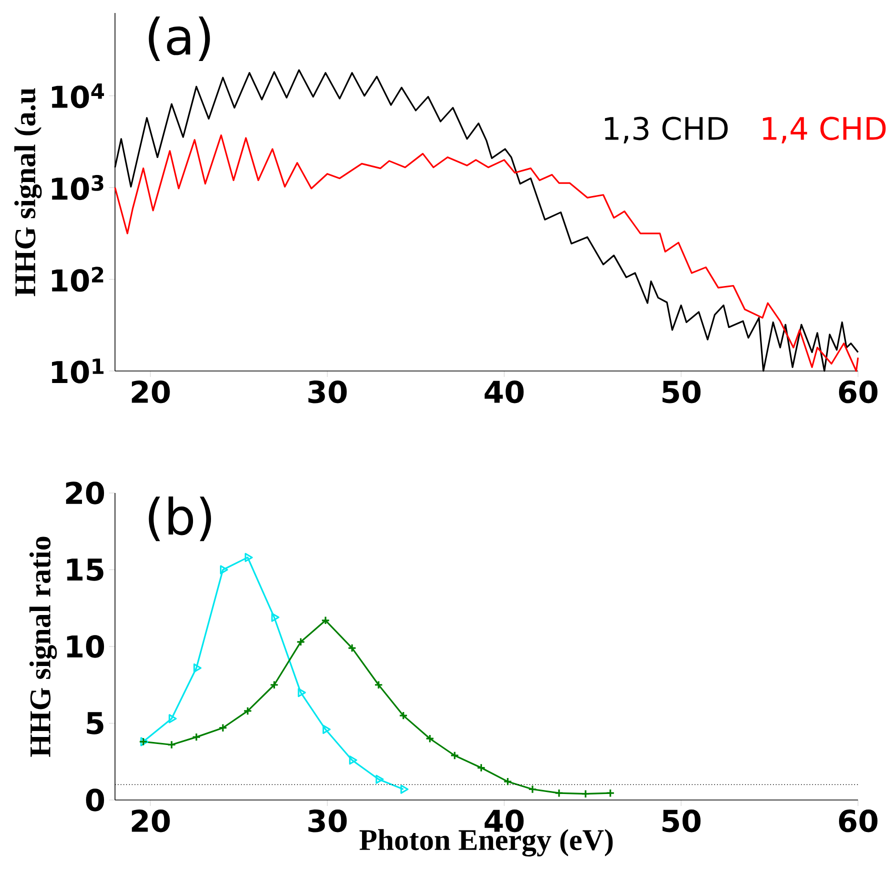  I want to click on text: 1,3 CHD, so click(666, 130).